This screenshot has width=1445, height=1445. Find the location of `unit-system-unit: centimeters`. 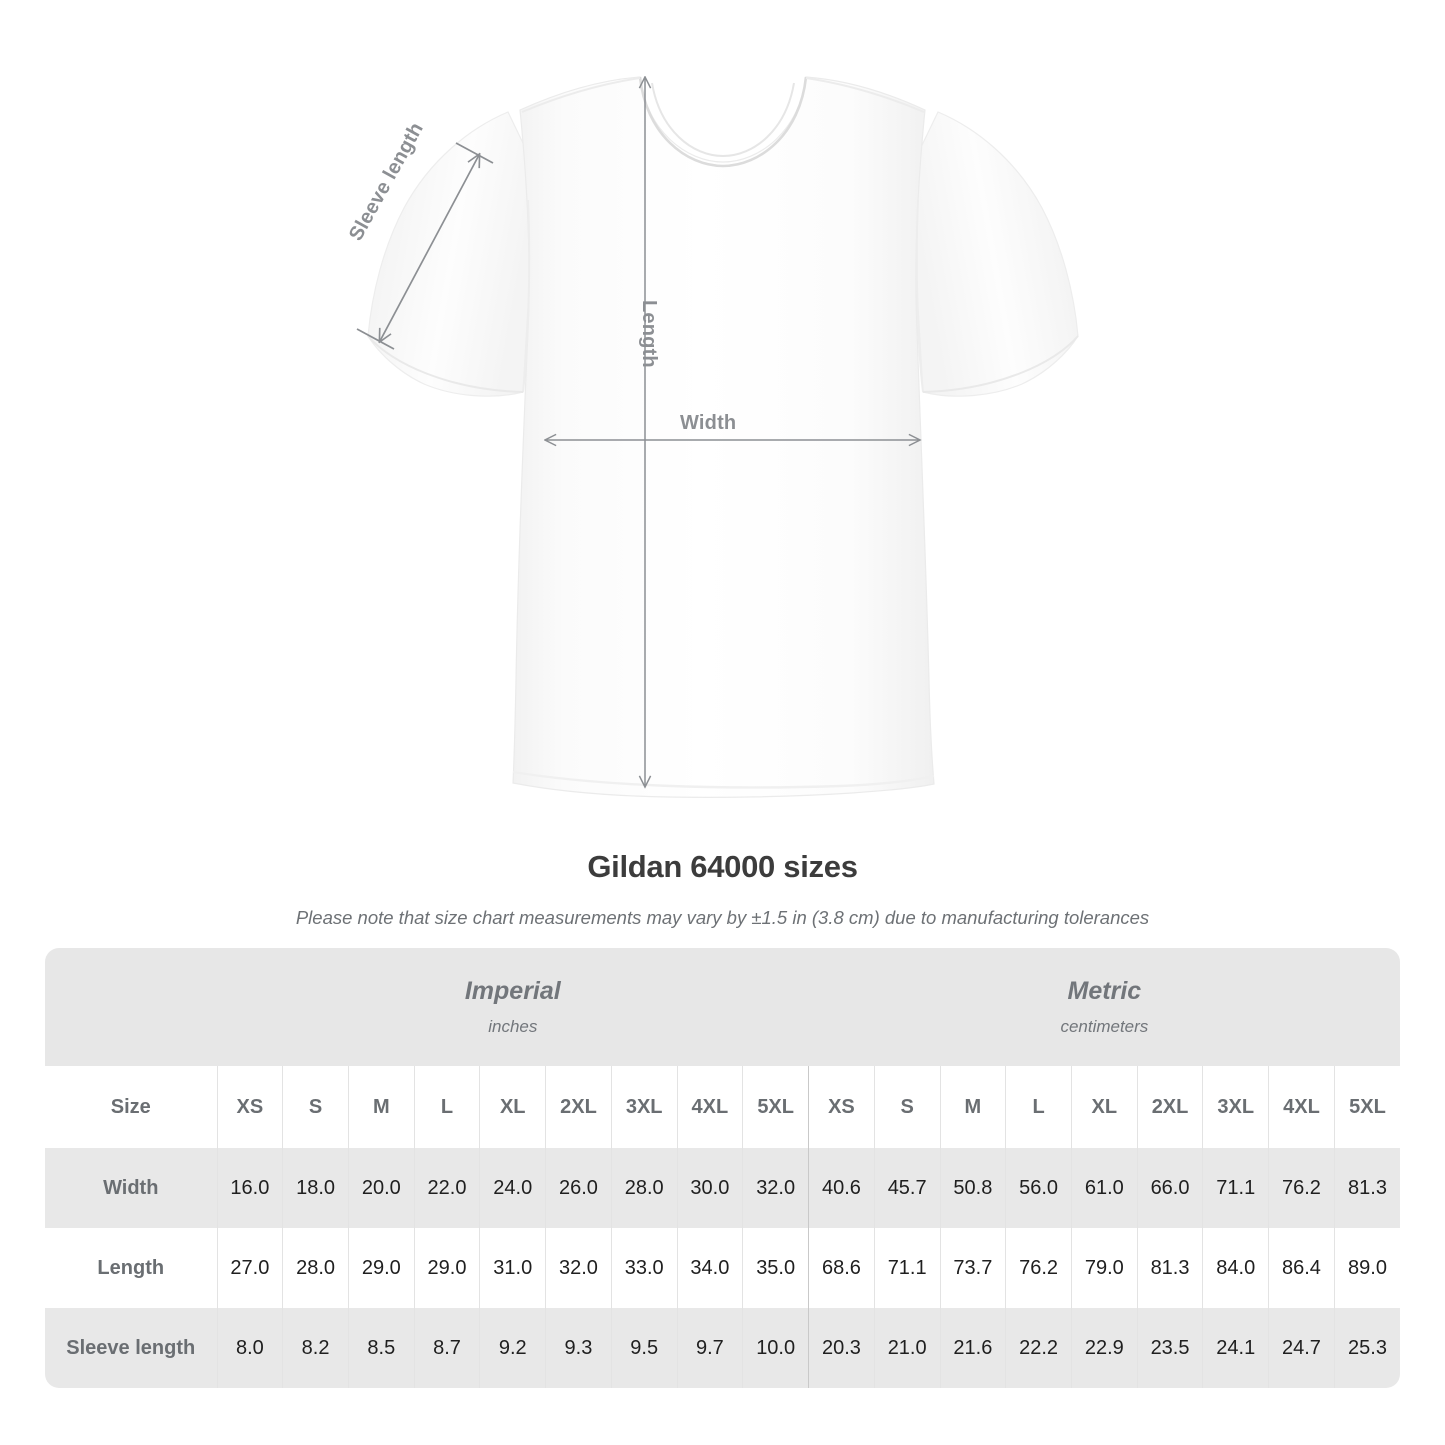

unit-system-unit: centimeters is located at coordinates (1104, 1026).